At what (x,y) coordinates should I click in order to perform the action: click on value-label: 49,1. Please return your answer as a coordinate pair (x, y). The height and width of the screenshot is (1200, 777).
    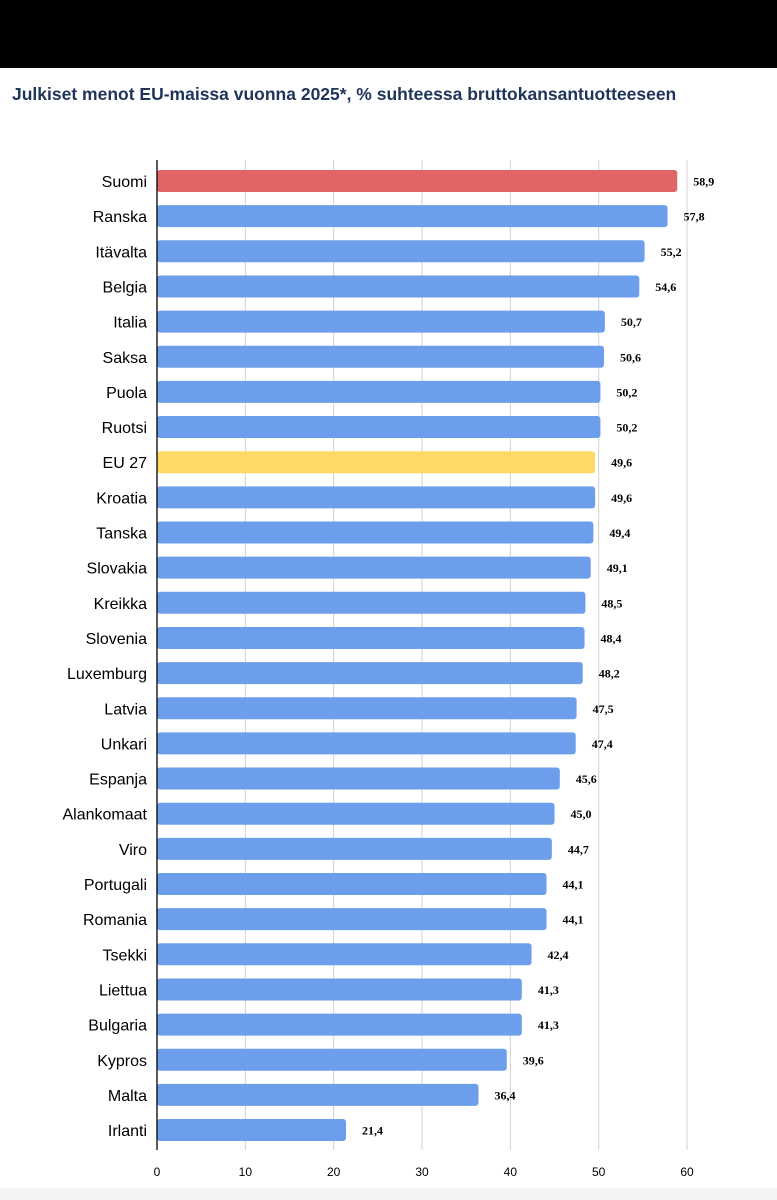
    Looking at the image, I should click on (617, 568).